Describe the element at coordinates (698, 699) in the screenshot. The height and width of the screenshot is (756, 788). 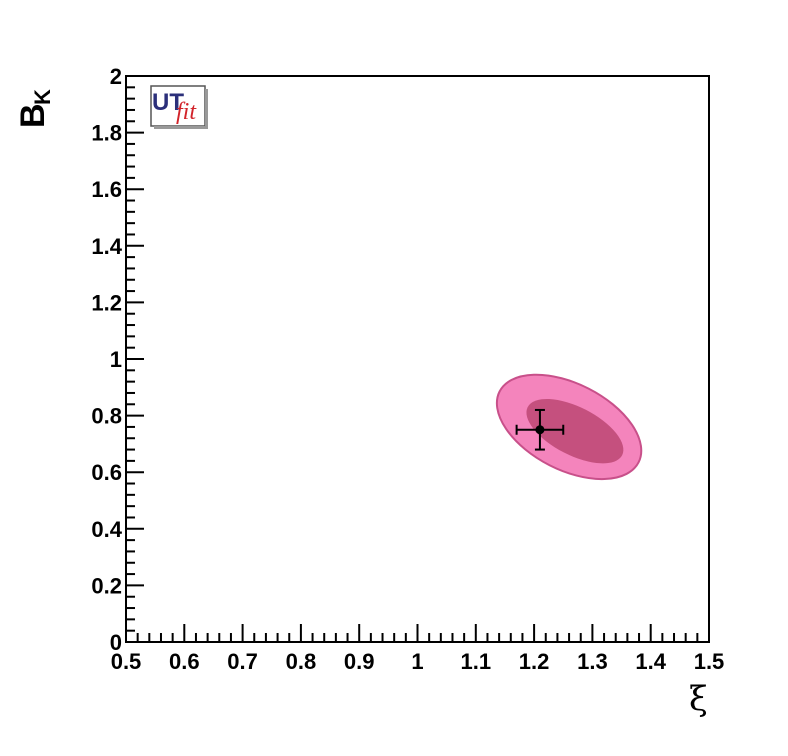
I see `x-axis-title: ξ` at that location.